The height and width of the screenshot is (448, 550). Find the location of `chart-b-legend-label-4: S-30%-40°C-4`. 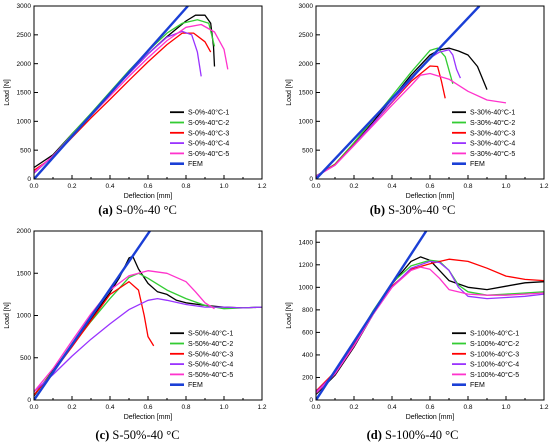

chart-b-legend-label-4: S-30%-40°C-4 is located at coordinates (492, 144).